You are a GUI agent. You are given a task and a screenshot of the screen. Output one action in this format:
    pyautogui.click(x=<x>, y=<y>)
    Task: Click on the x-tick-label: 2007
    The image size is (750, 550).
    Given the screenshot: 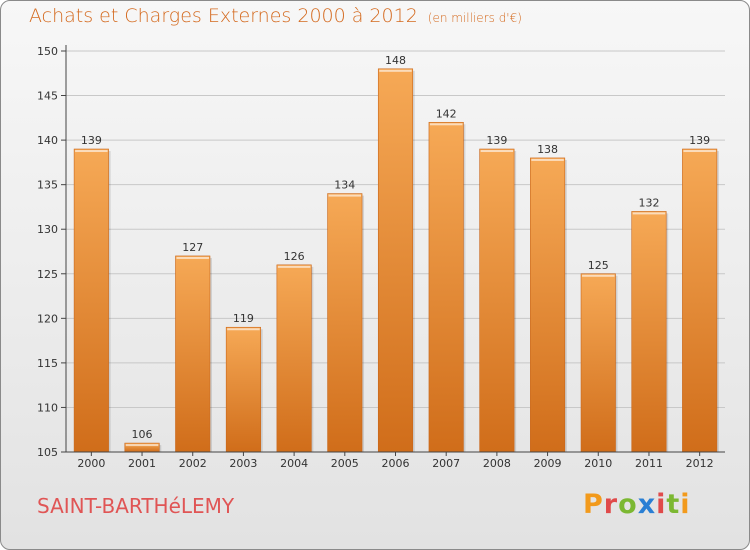 What is the action you would take?
    pyautogui.click(x=446, y=463)
    